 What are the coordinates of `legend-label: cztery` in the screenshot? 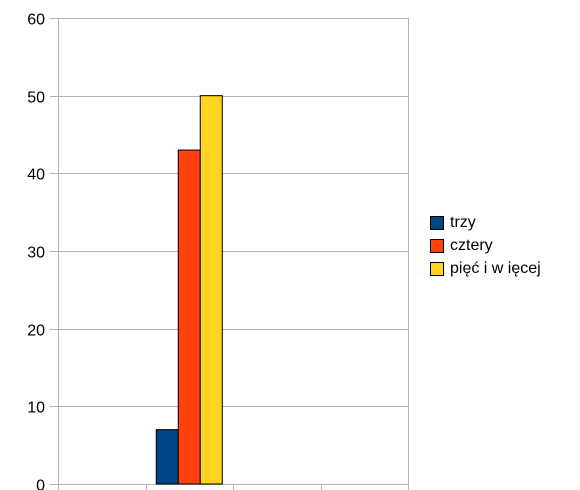 It's located at (471, 245).